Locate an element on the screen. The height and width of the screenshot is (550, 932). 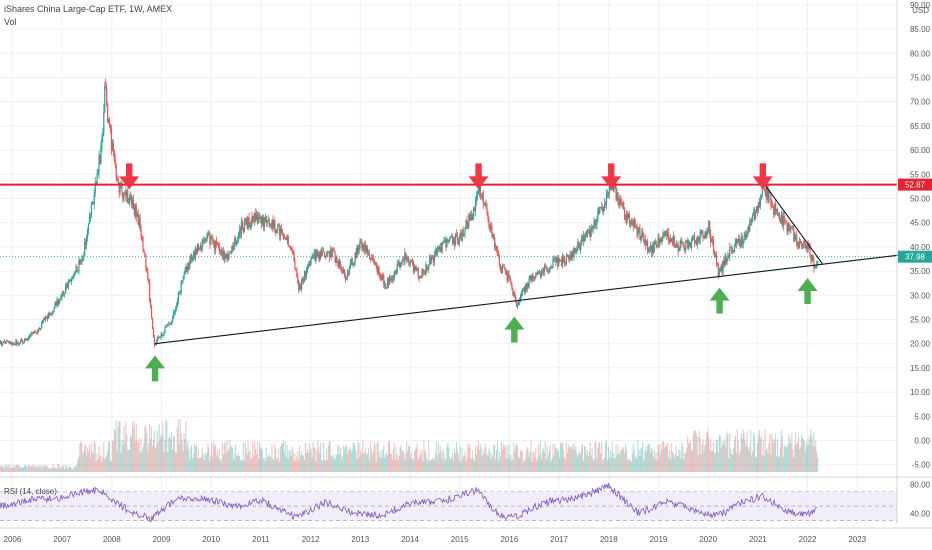
y-tick-label: 40.00 is located at coordinates (920, 247).